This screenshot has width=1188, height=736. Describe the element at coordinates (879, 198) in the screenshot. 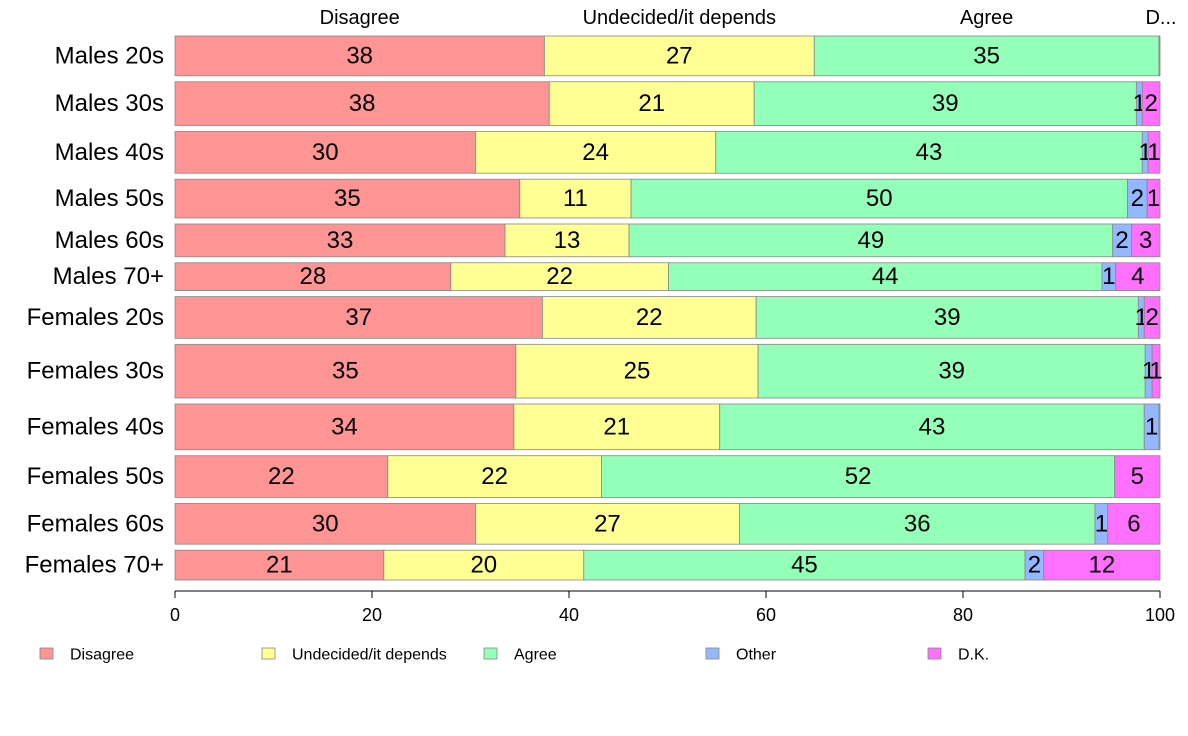

I see `data-label: 50` at that location.